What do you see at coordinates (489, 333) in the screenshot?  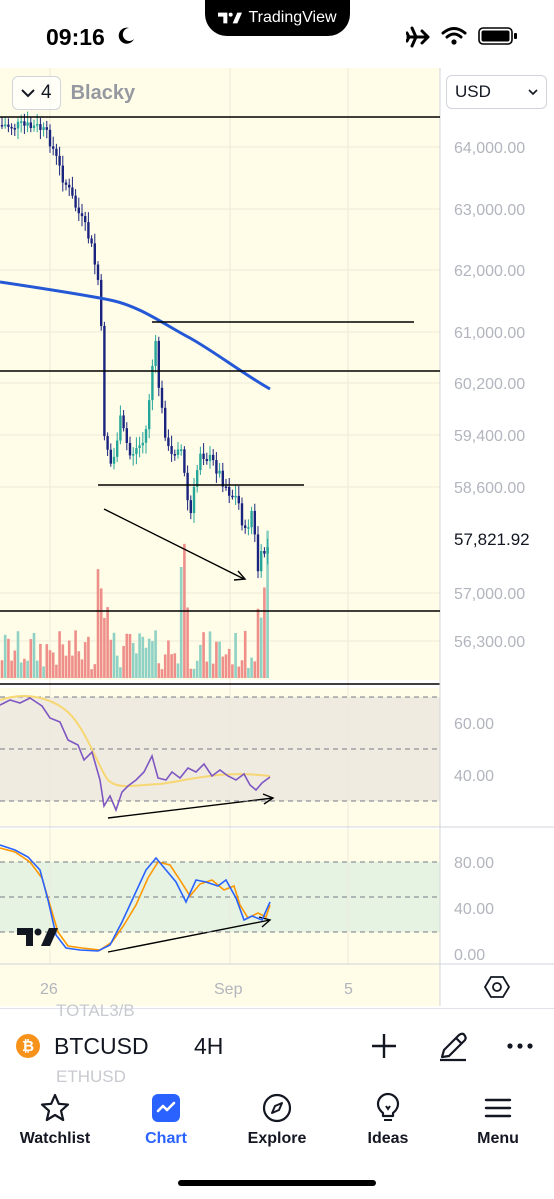 I see `price-axis-label: 61,000.00` at bounding box center [489, 333].